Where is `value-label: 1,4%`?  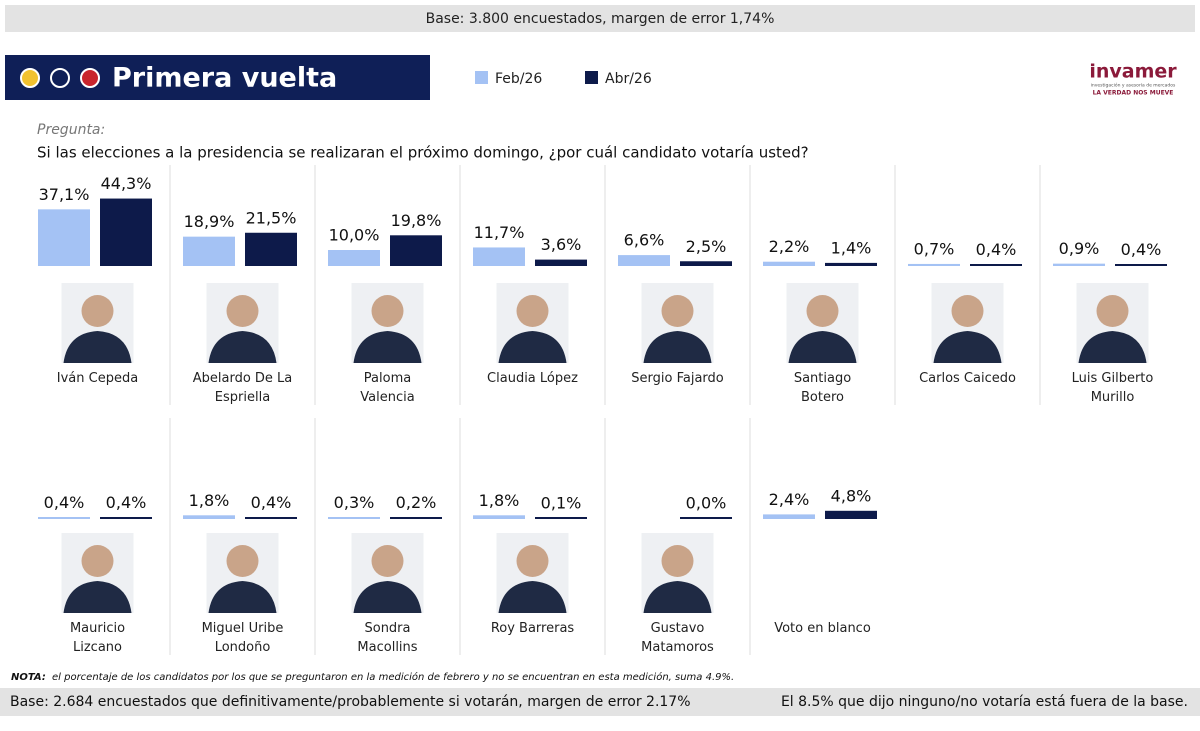 value-label: 1,4% is located at coordinates (851, 247).